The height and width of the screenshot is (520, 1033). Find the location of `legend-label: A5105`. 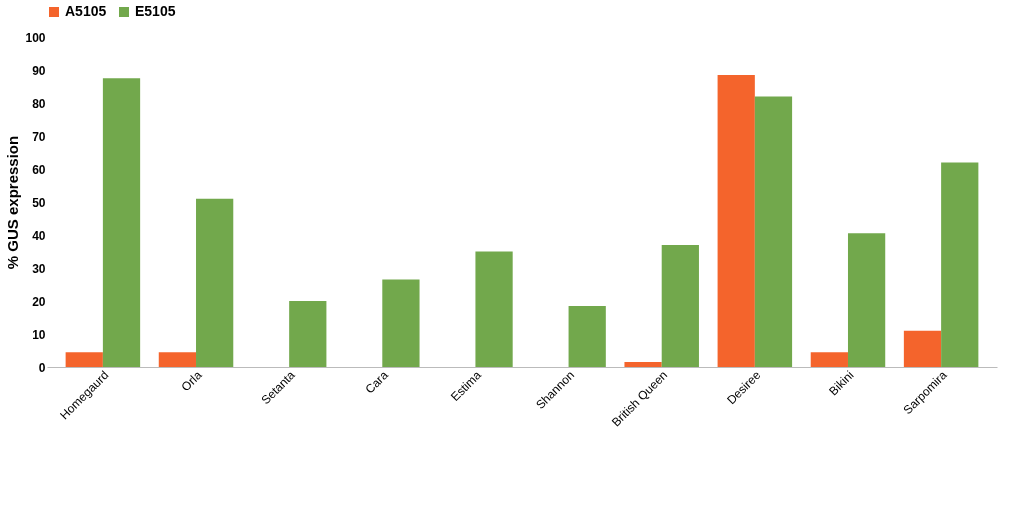

legend-label: A5105 is located at coordinates (86, 11).